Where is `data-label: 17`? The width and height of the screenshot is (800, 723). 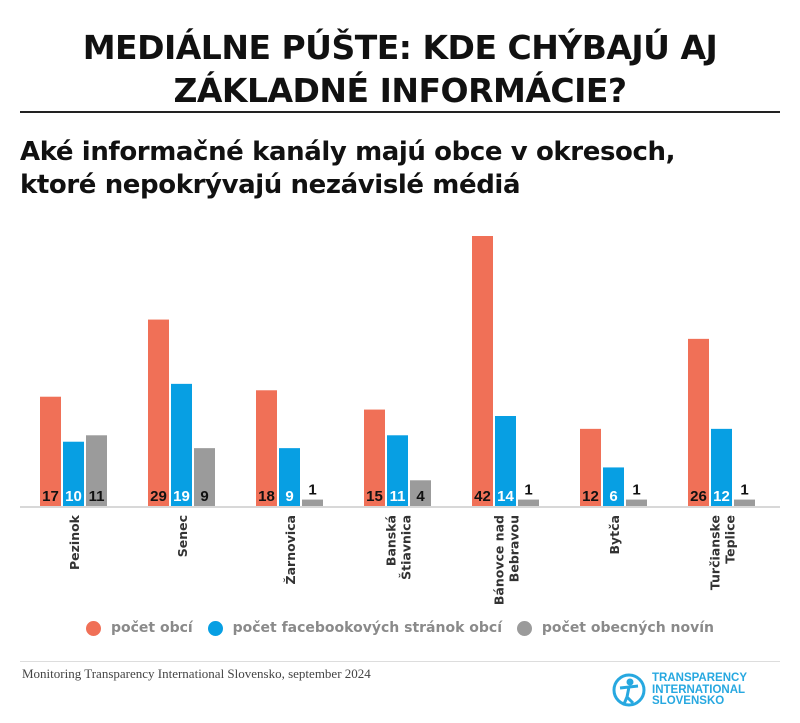
data-label: 17 is located at coordinates (50, 496).